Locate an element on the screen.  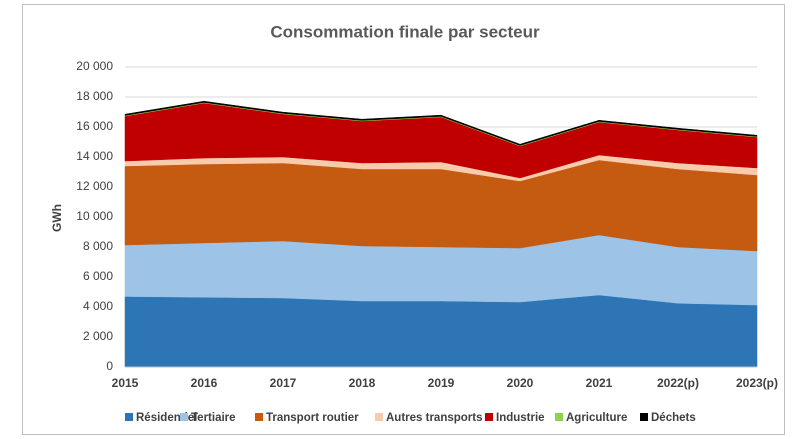
y-tick-label: 10 000 is located at coordinates (94, 216).